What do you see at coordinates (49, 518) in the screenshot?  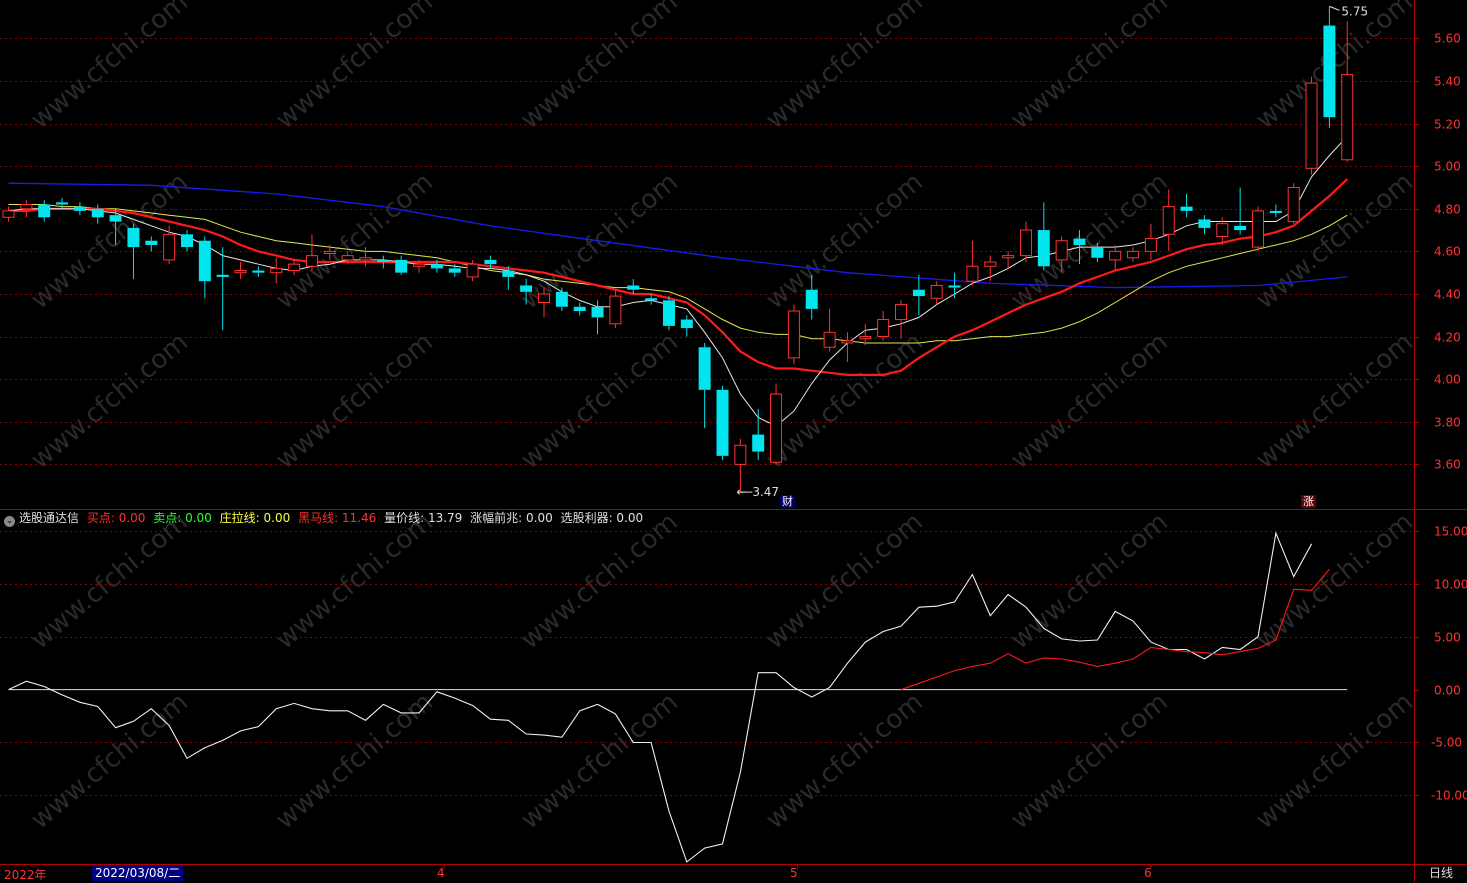 I see `indicator-name: 选股通达信` at bounding box center [49, 518].